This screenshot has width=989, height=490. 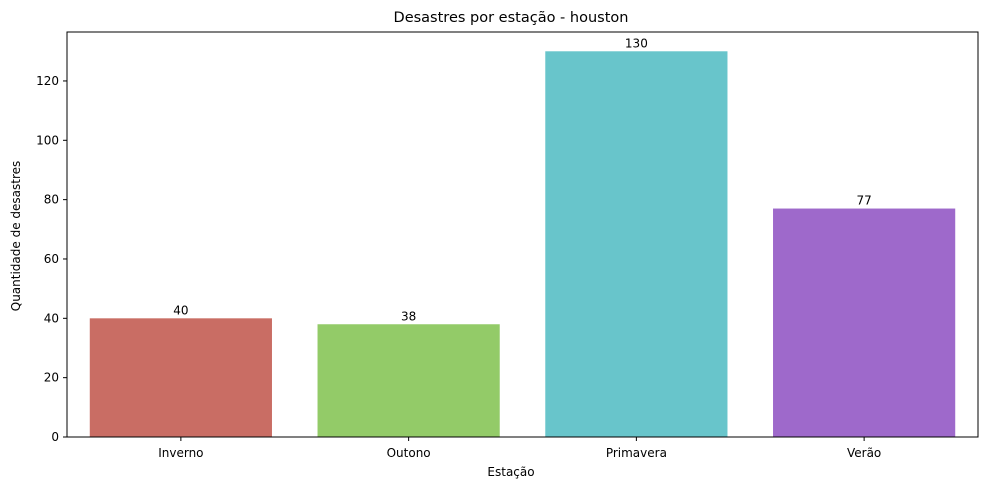 I want to click on bar-inverno, so click(x=180, y=377).